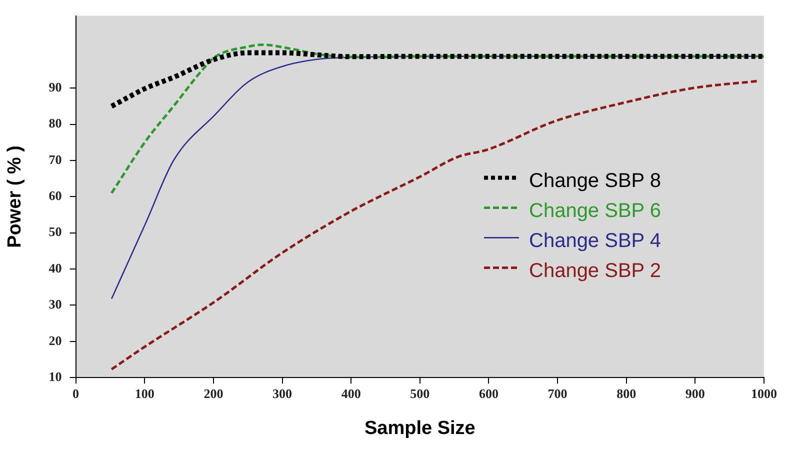 The image size is (799, 464). I want to click on x-tick-label: 100, so click(144, 393).